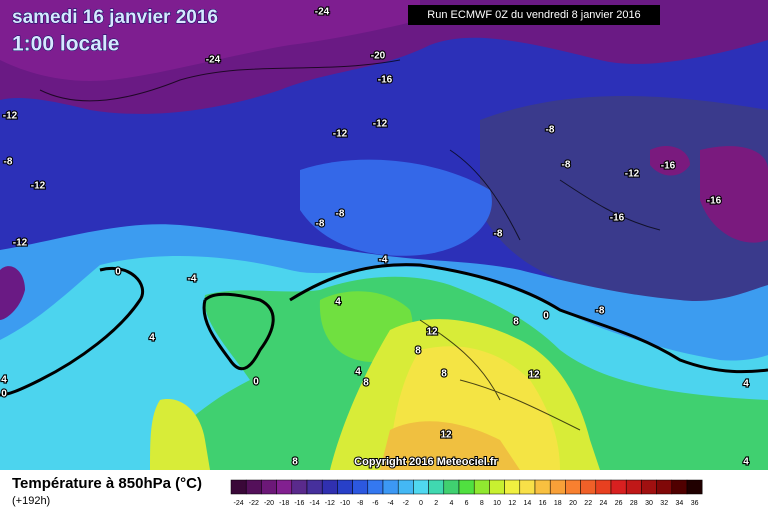 This screenshot has height=517, width=768. Describe the element at coordinates (634, 503) in the screenshot. I see `scale-label: 28` at that location.